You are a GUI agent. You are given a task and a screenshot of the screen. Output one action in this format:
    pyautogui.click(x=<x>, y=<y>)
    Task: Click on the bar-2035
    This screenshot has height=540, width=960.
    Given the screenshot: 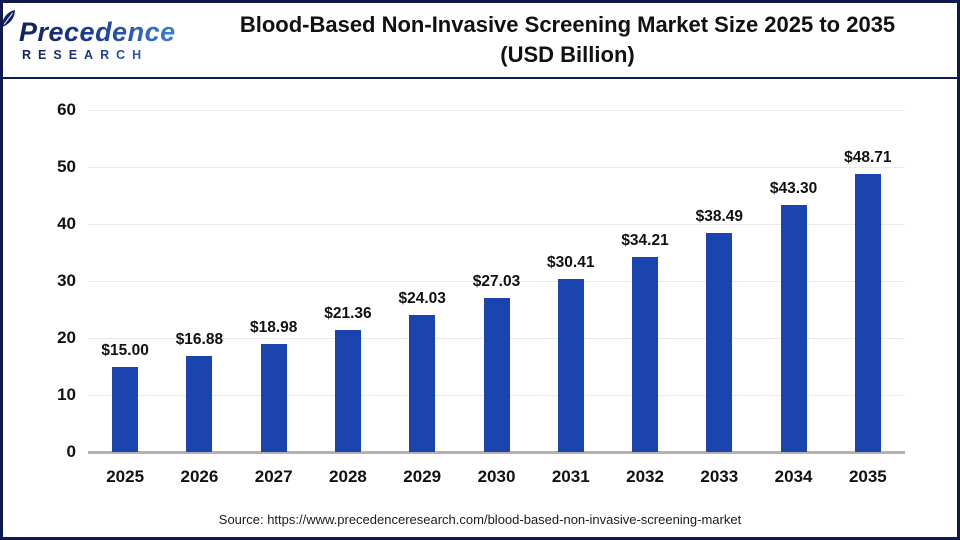 What is the action you would take?
    pyautogui.click(x=867, y=313)
    